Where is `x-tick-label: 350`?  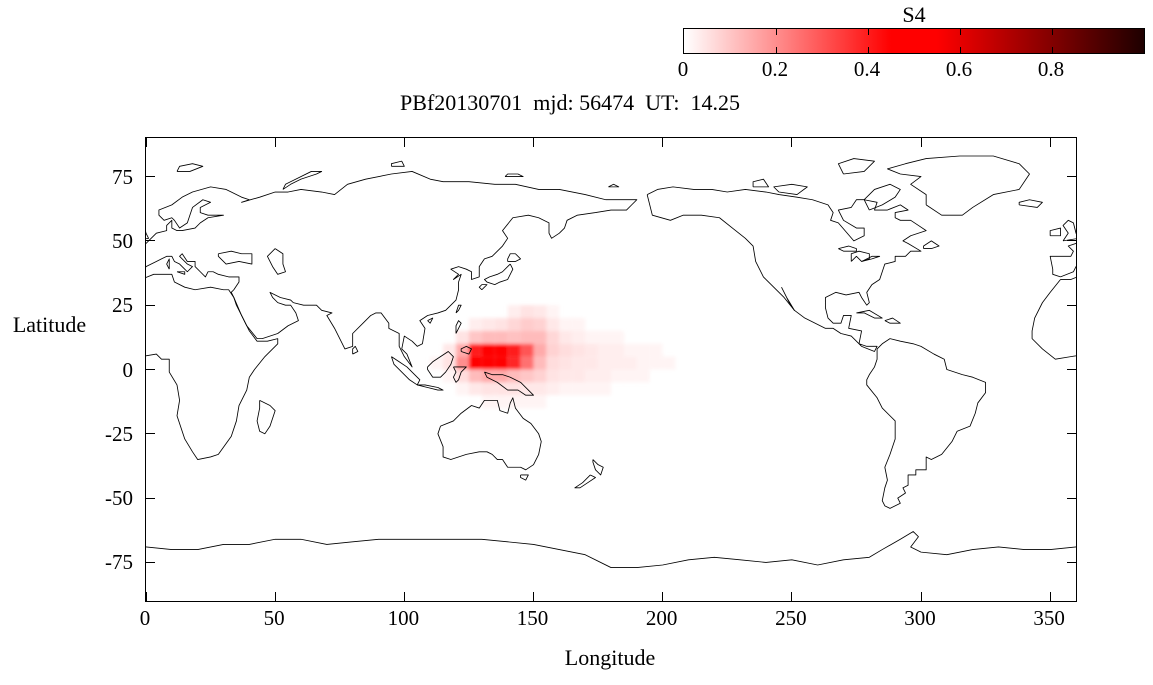
x-tick-label: 350 is located at coordinates (1049, 618).